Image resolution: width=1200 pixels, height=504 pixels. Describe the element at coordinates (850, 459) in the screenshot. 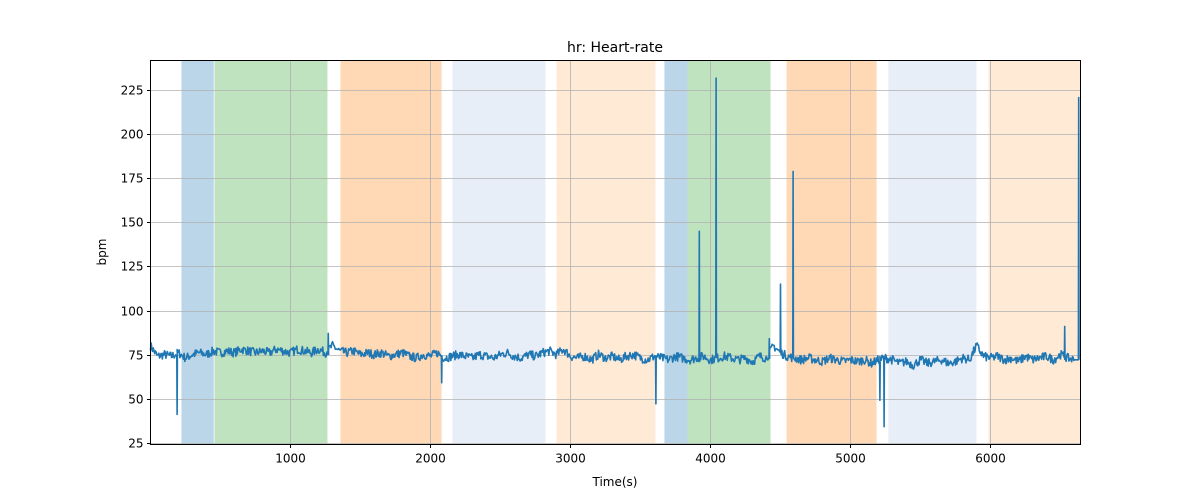

I see `x-tick-label: 5000` at that location.